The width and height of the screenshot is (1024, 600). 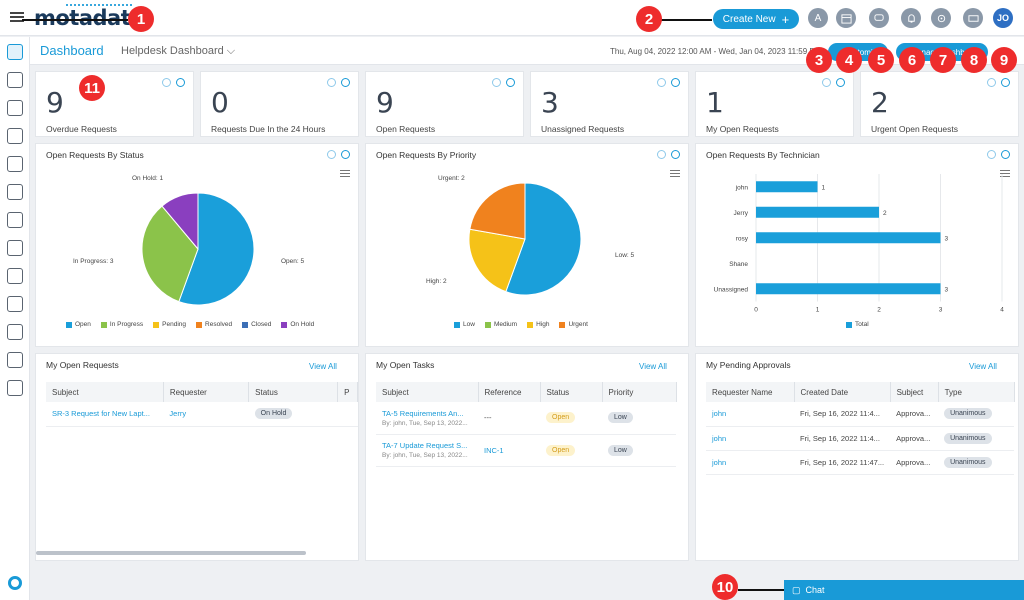 I want to click on horizontal-scrollbar, so click(x=171, y=553).